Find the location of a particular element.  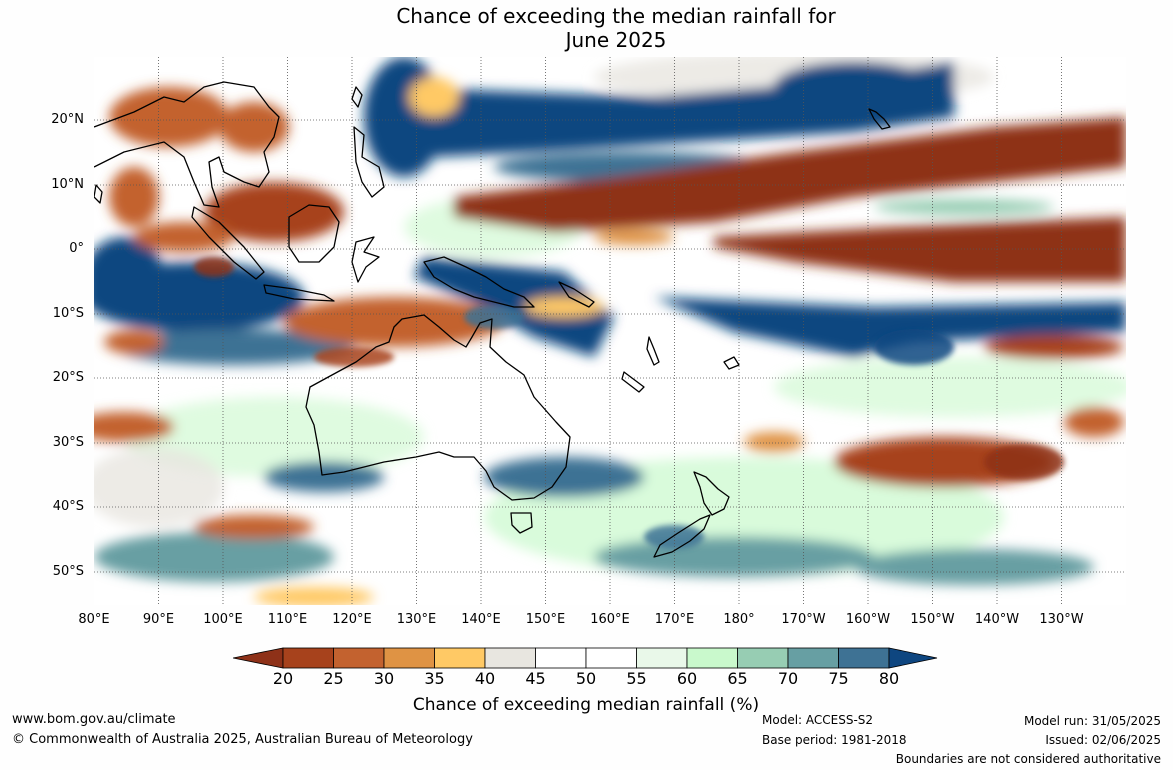

longitude-tick-label: 160°E is located at coordinates (610, 619).